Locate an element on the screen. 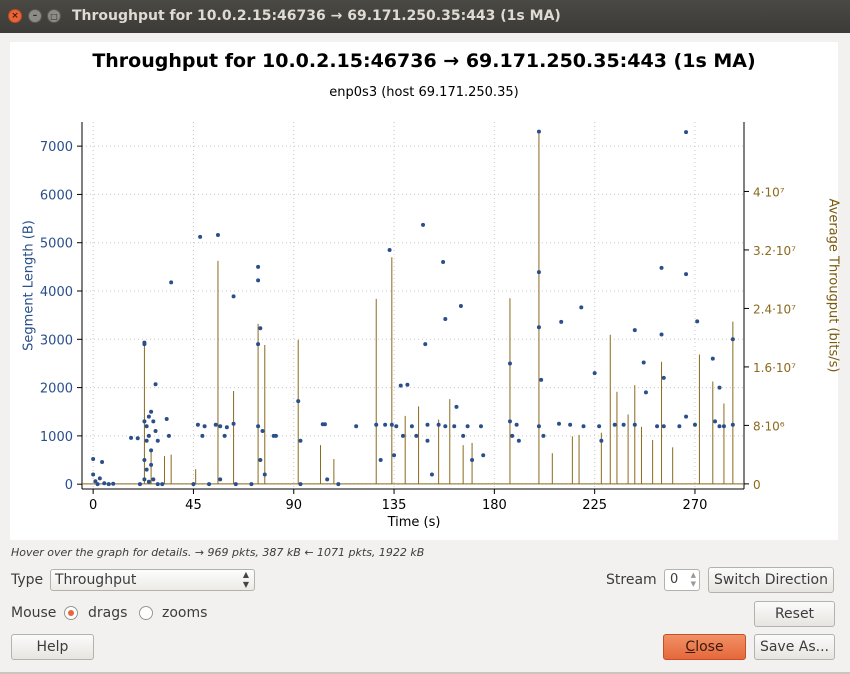 The width and height of the screenshot is (850, 674). window-bottom-edge is located at coordinates (425, 673).